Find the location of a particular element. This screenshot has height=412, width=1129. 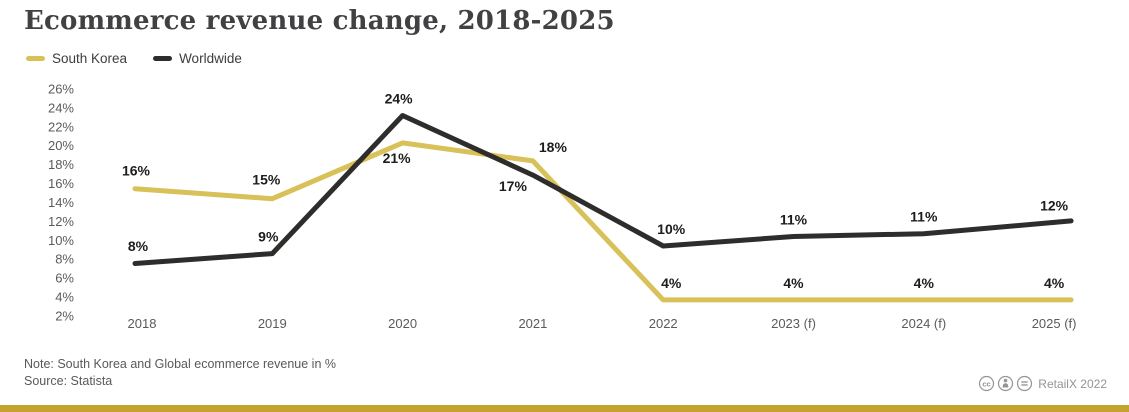

data-label: 16% is located at coordinates (136, 170).